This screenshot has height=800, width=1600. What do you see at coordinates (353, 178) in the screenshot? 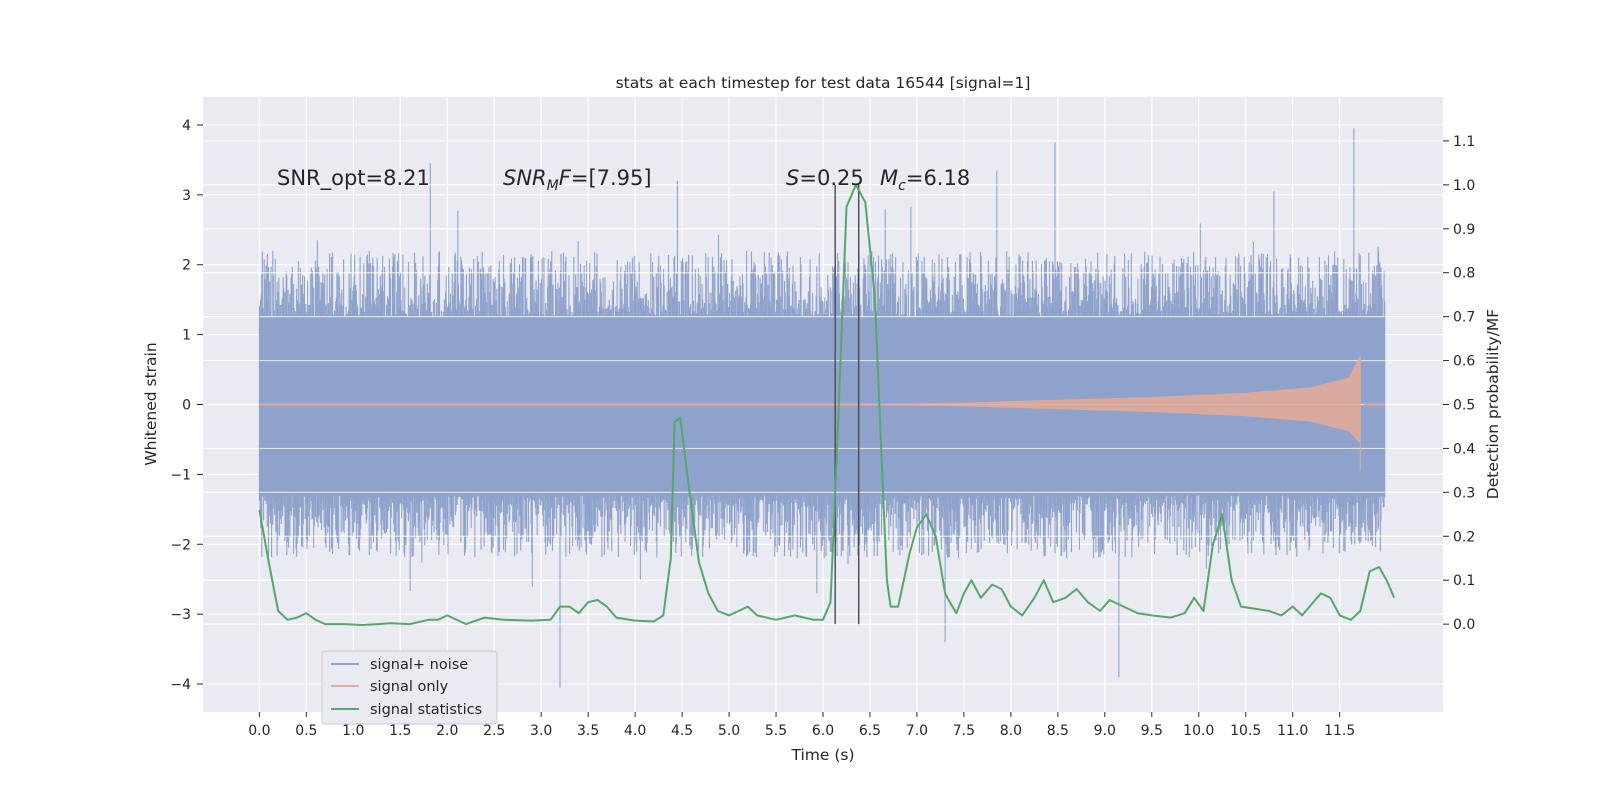
I see `annotation-snr-opt: SNR_opt=8.21` at bounding box center [353, 178].